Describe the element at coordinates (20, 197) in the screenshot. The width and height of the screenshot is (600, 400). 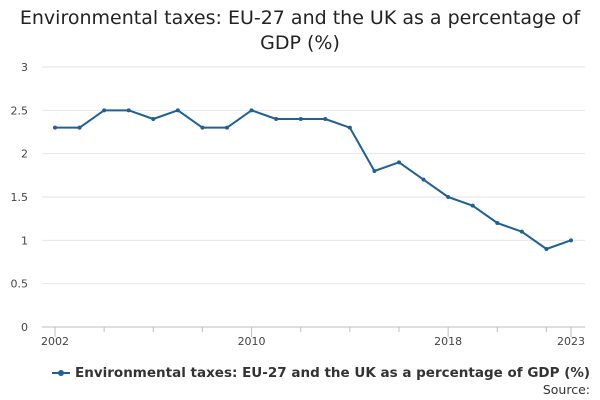
I see `y-tick-label: 1.5` at that location.